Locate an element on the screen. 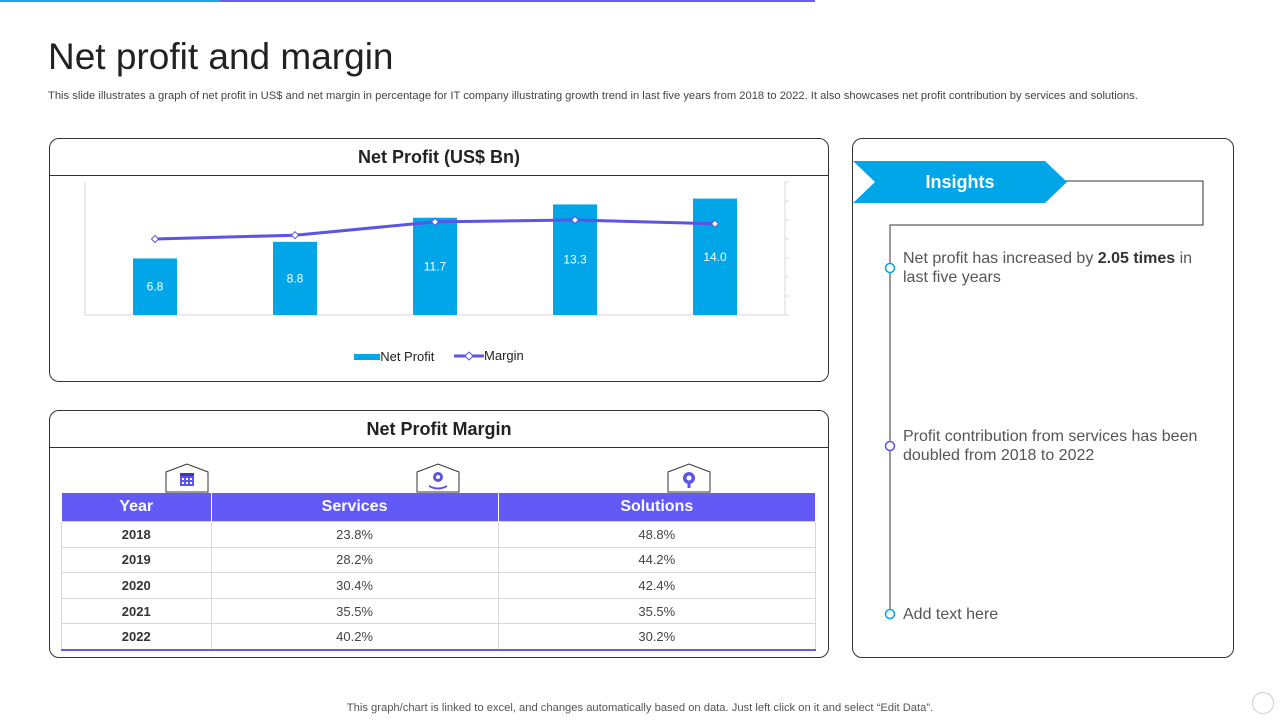 Image resolution: width=1280 pixels, height=720 pixels. insights-ribbon is located at coordinates (960, 182).